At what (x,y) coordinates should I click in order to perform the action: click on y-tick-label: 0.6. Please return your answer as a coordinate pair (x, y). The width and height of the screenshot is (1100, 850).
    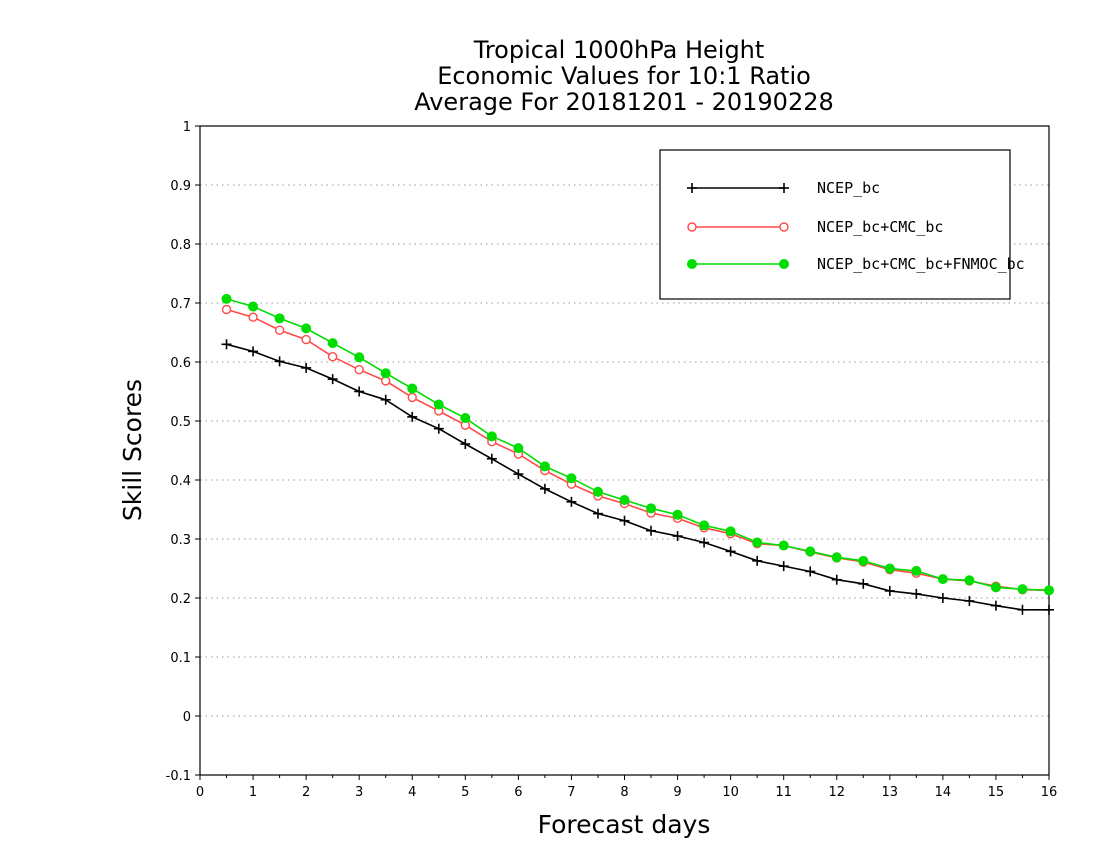
    Looking at the image, I should click on (180, 363).